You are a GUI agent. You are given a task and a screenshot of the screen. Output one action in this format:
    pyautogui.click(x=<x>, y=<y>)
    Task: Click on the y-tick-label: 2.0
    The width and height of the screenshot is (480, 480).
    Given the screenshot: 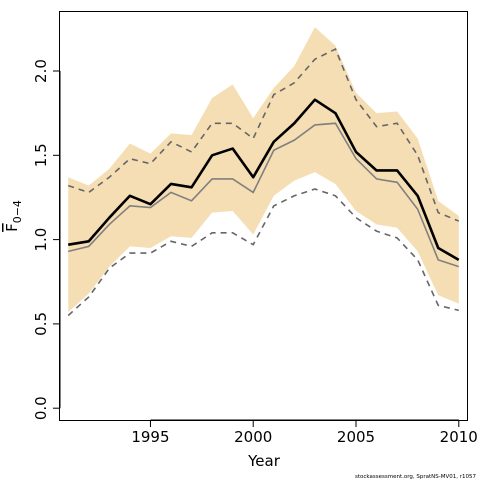 What is the action you would take?
    pyautogui.click(x=41, y=71)
    